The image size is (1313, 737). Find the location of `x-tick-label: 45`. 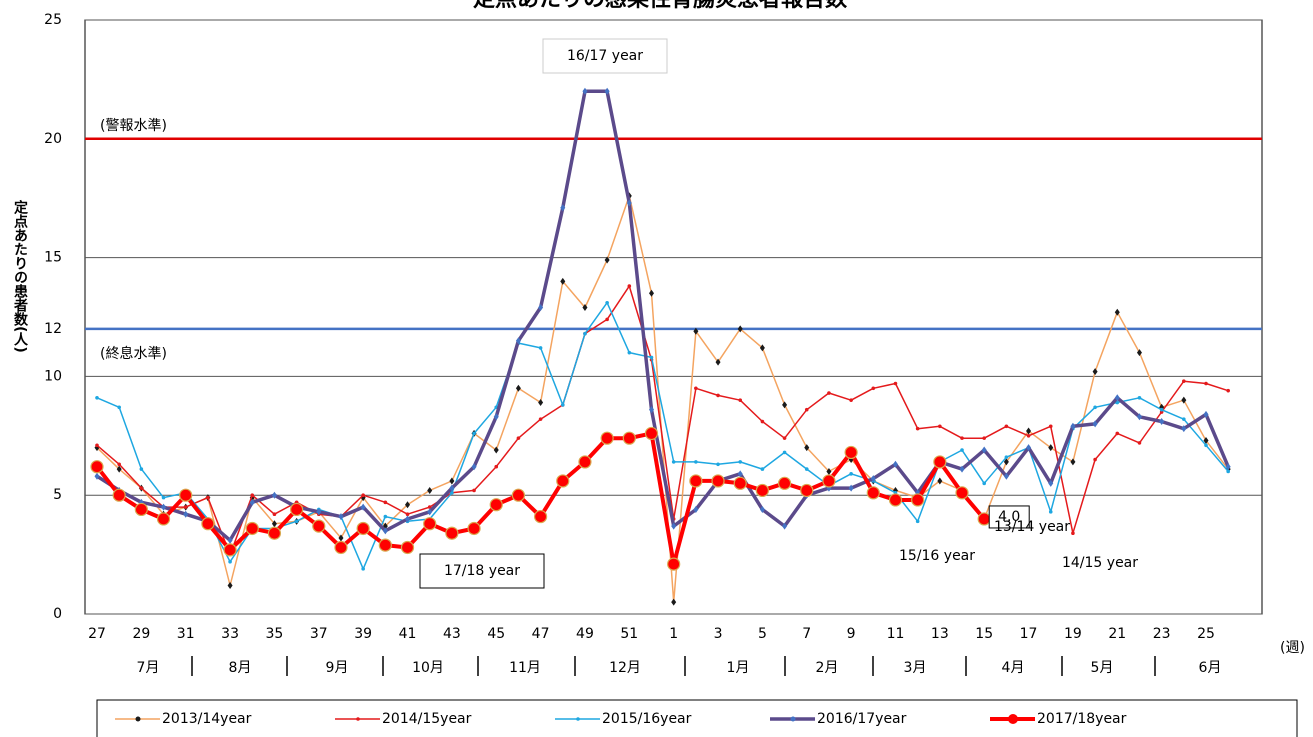

x-tick-label: 45 is located at coordinates (496, 634).